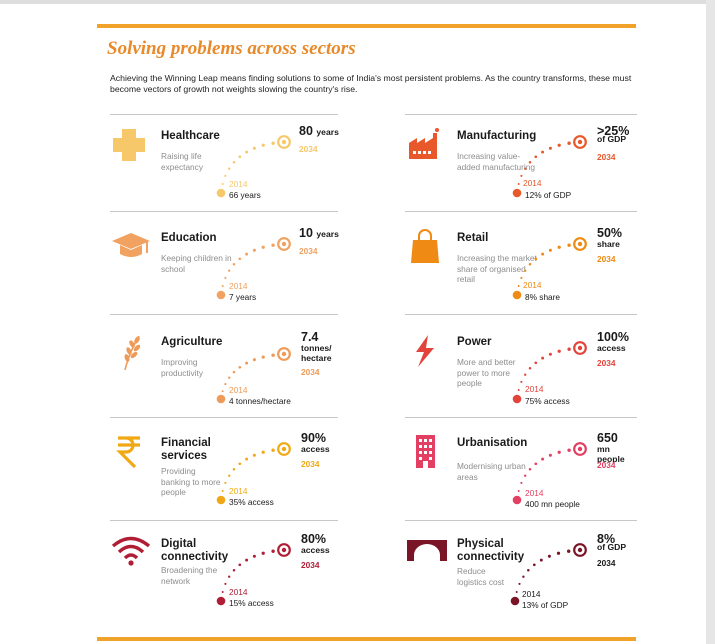 The height and width of the screenshot is (644, 715). I want to click on page-title: Solving problems across sectors, so click(231, 48).